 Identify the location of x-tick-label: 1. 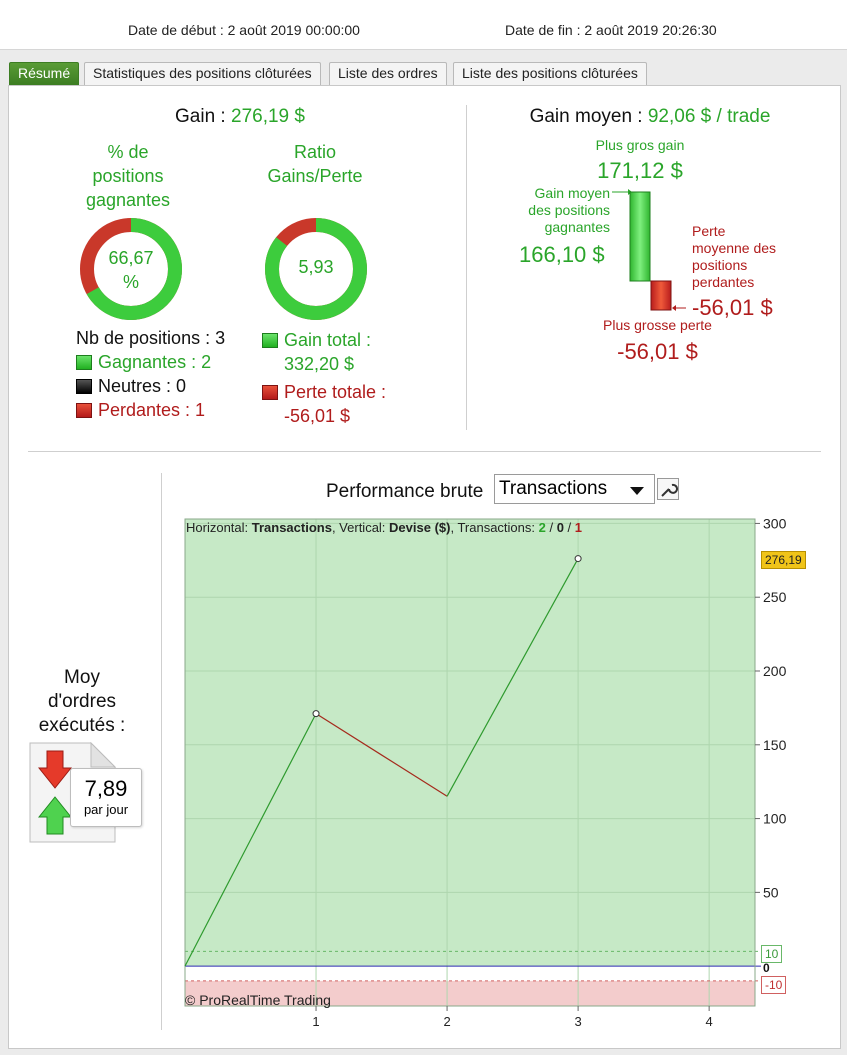
(315, 1021).